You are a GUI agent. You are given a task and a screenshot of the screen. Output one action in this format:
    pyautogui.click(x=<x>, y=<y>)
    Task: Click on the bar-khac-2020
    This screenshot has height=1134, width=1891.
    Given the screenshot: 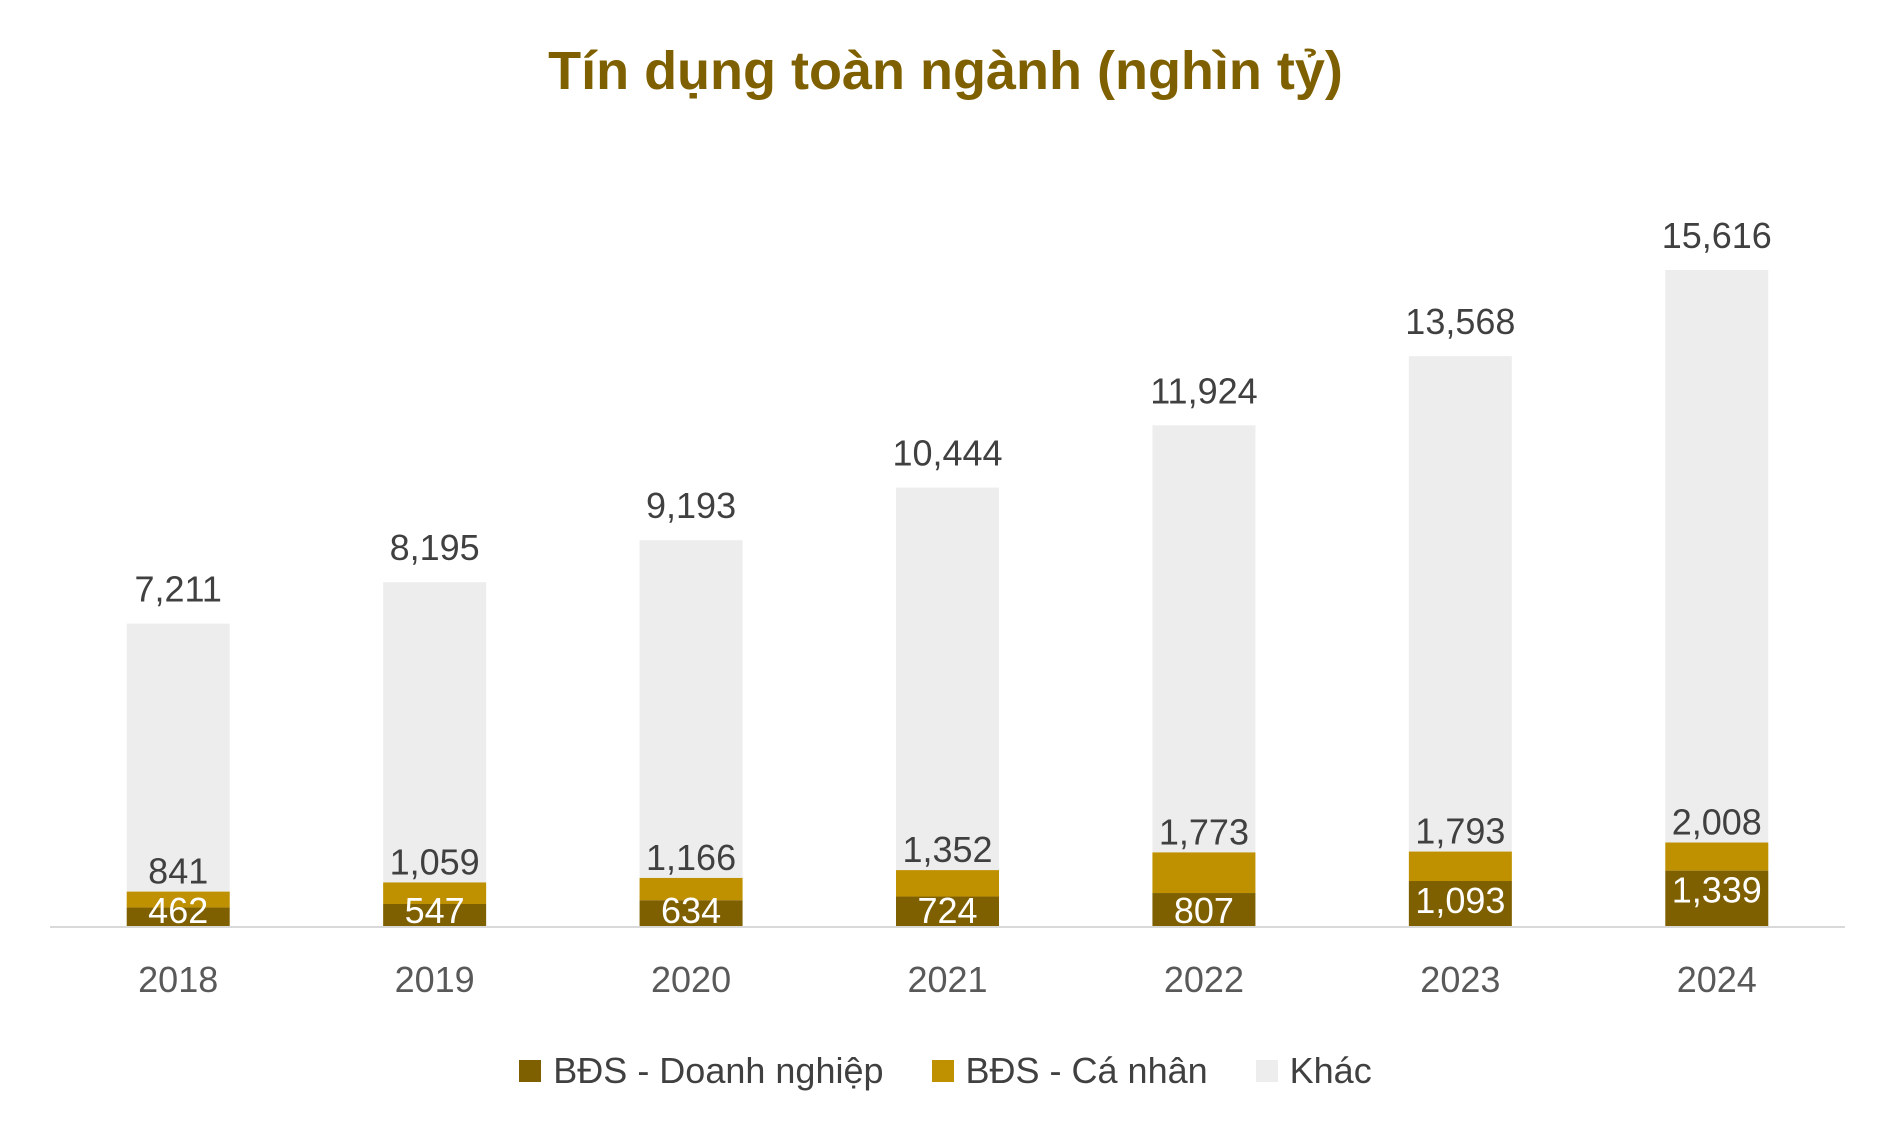 What is the action you would take?
    pyautogui.click(x=691, y=709)
    